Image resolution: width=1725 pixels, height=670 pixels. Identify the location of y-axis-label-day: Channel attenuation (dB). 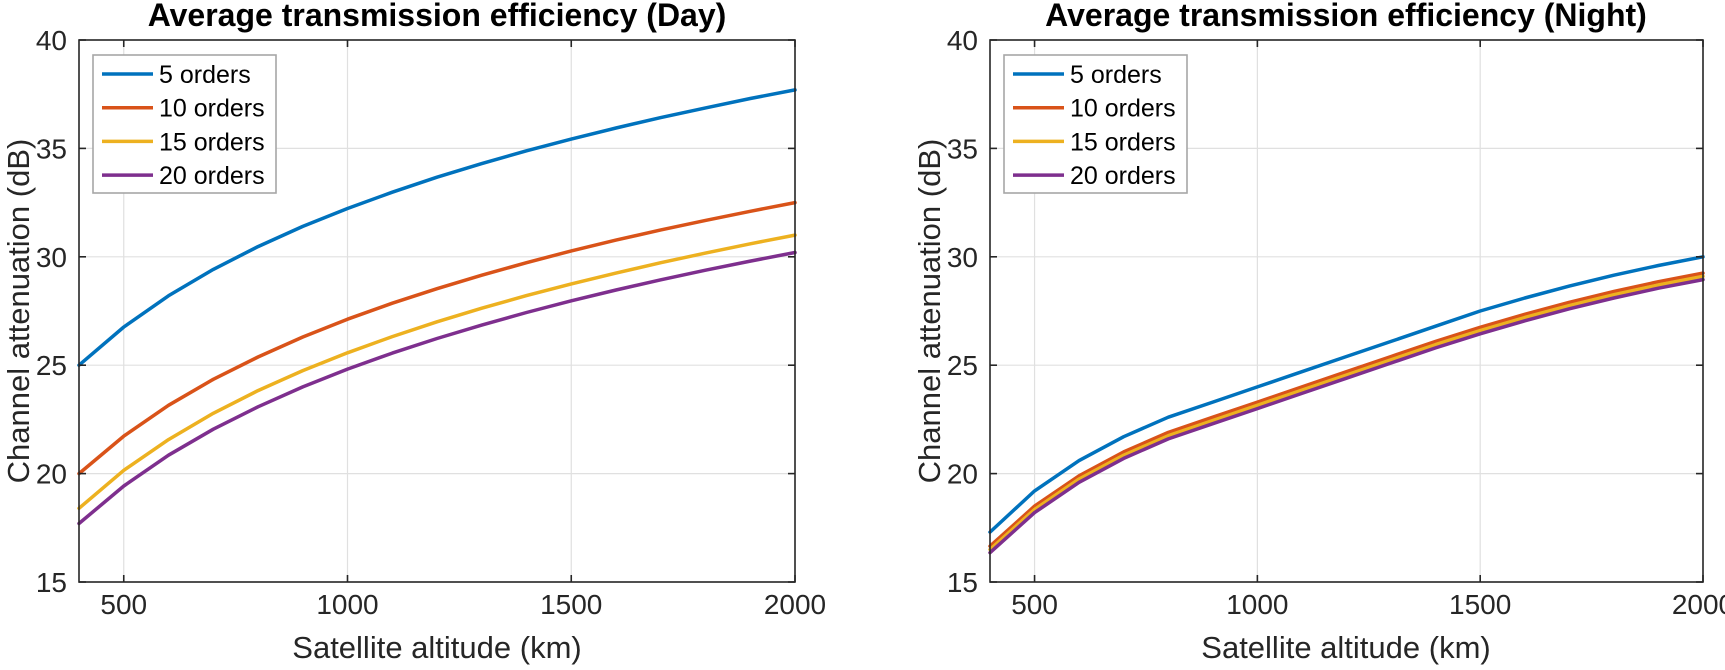
(18, 311).